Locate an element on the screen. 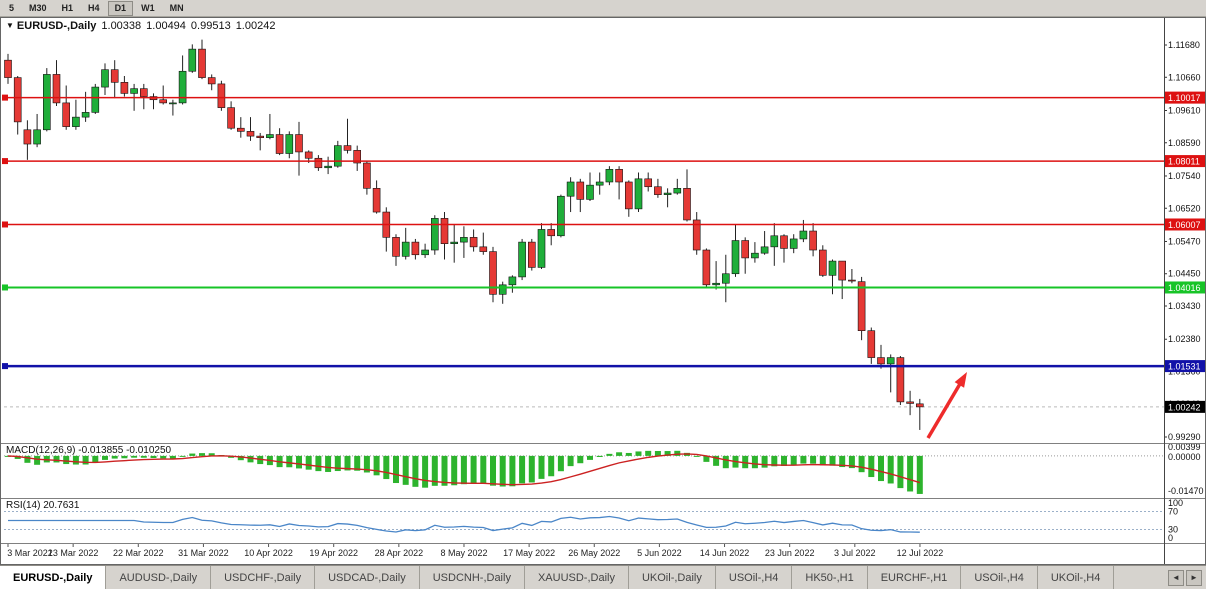 This screenshot has height=589, width=1206. timeframe-button-m30: M30 is located at coordinates (38, 7).